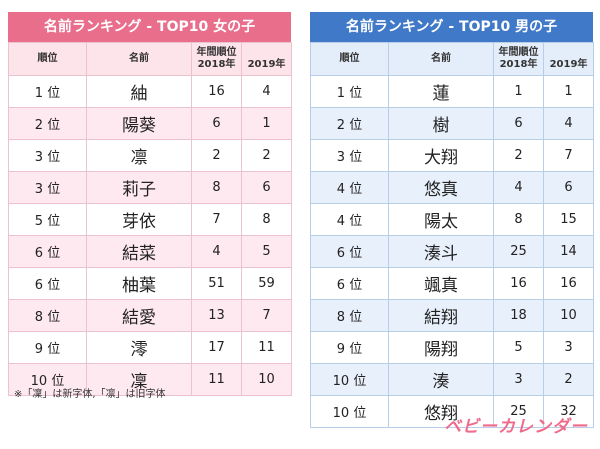  I want to click on rank-2019-cell: 16, so click(568, 283).